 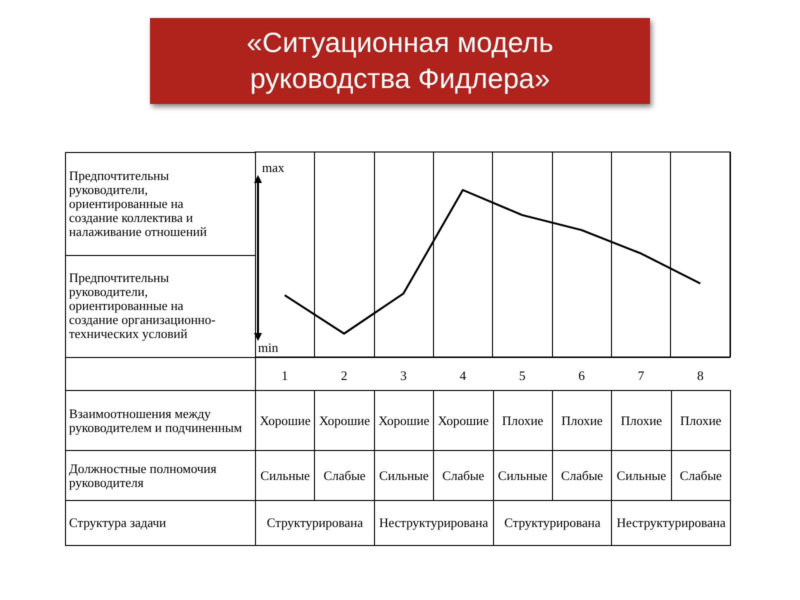 What do you see at coordinates (582, 375) in the screenshot?
I see `x-tick-label: 6` at bounding box center [582, 375].